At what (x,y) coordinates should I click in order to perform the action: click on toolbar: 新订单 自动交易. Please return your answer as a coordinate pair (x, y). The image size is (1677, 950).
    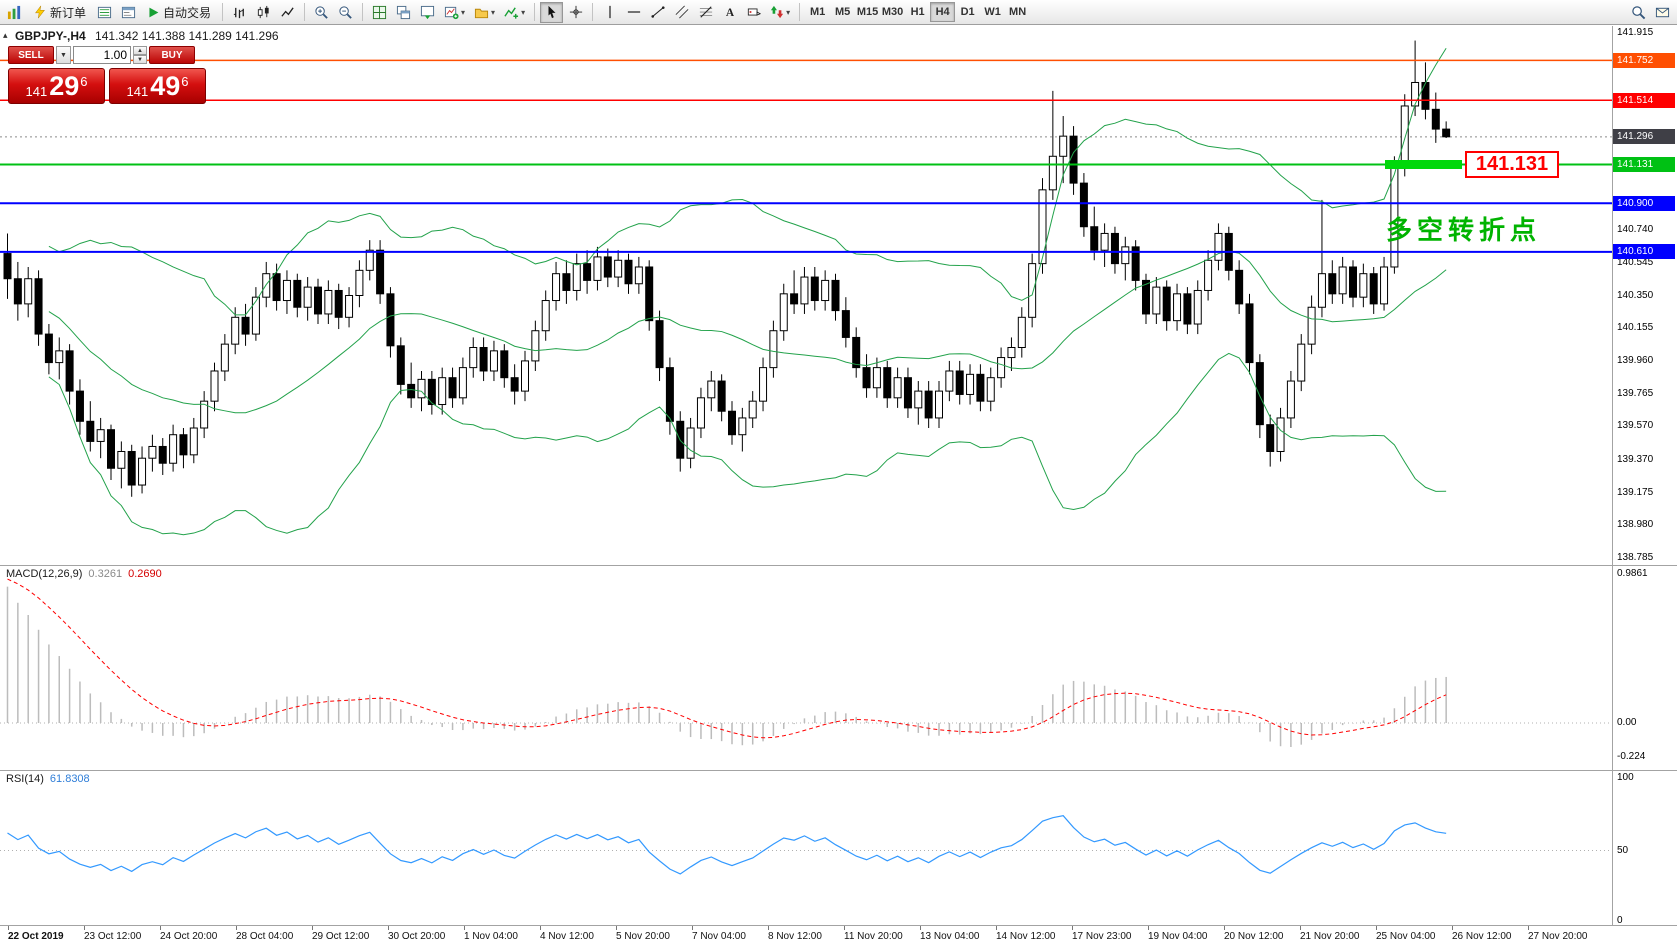
    Looking at the image, I should click on (838, 12).